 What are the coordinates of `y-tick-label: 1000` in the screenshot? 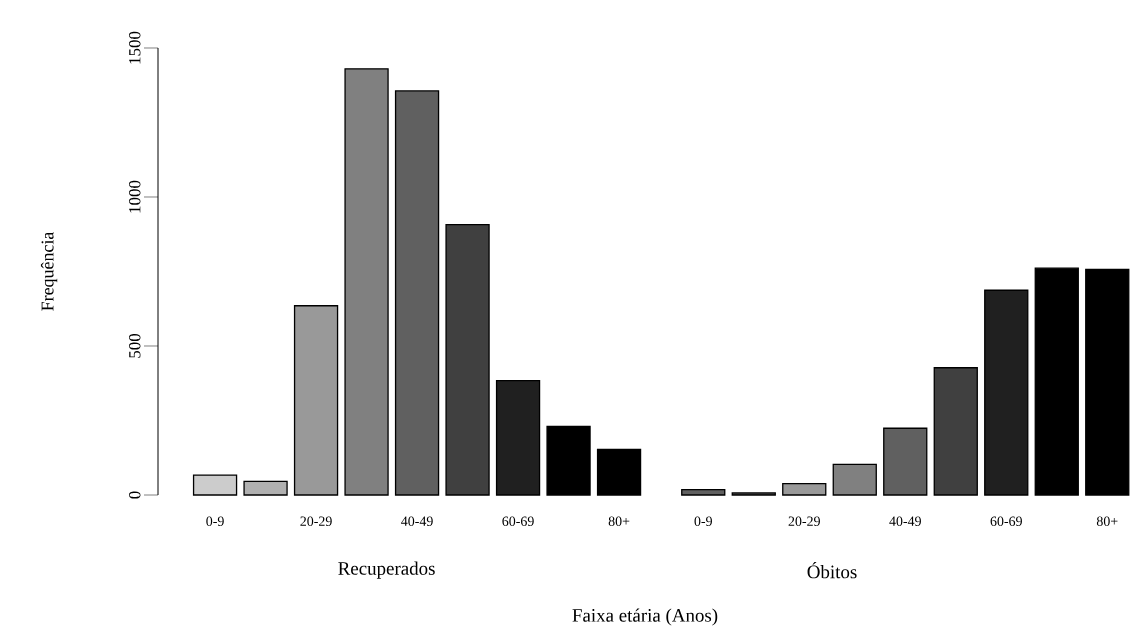 It's located at (135, 196).